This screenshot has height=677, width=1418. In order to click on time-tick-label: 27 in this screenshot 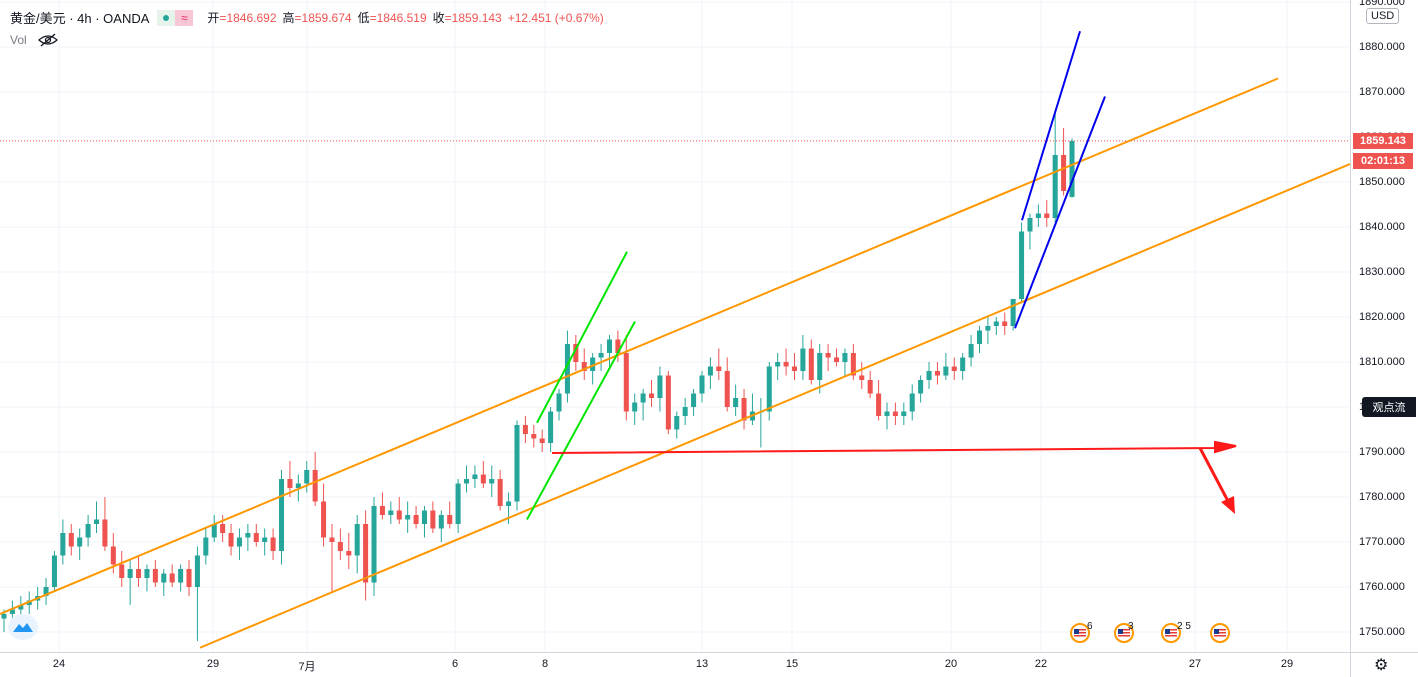, I will do `click(1195, 664)`.